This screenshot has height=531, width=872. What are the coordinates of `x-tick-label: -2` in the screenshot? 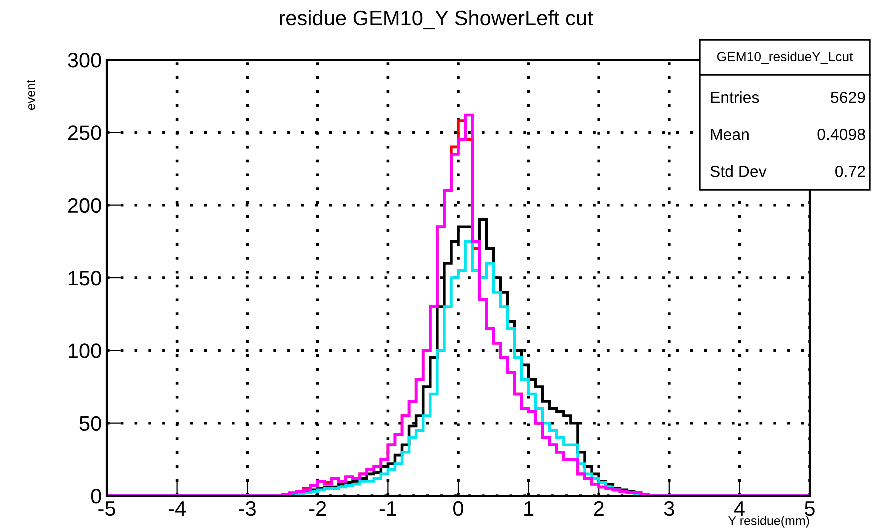 It's located at (318, 508).